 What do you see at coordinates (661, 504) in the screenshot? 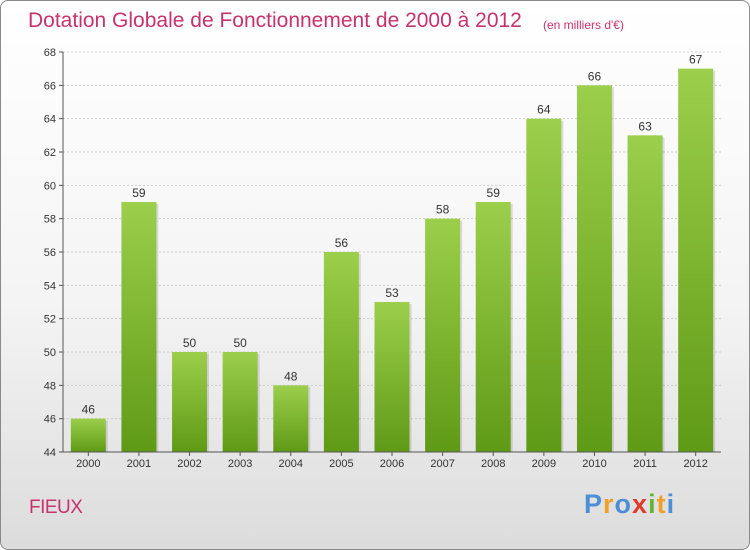
I see `logo-letter: t` at bounding box center [661, 504].